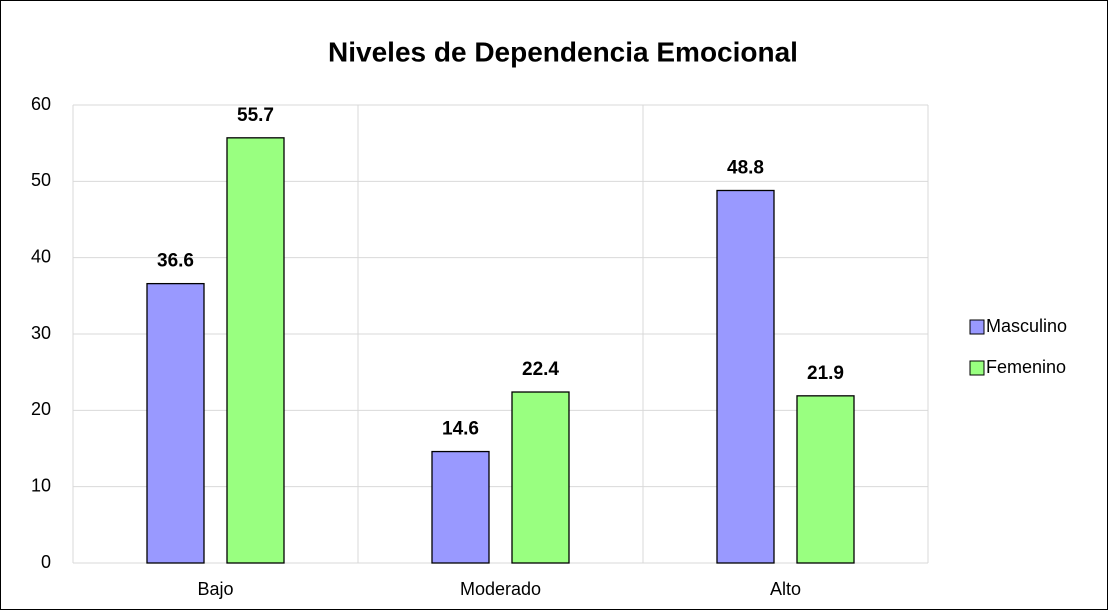 The height and width of the screenshot is (610, 1108). I want to click on y-tick-label: 0, so click(46, 562).